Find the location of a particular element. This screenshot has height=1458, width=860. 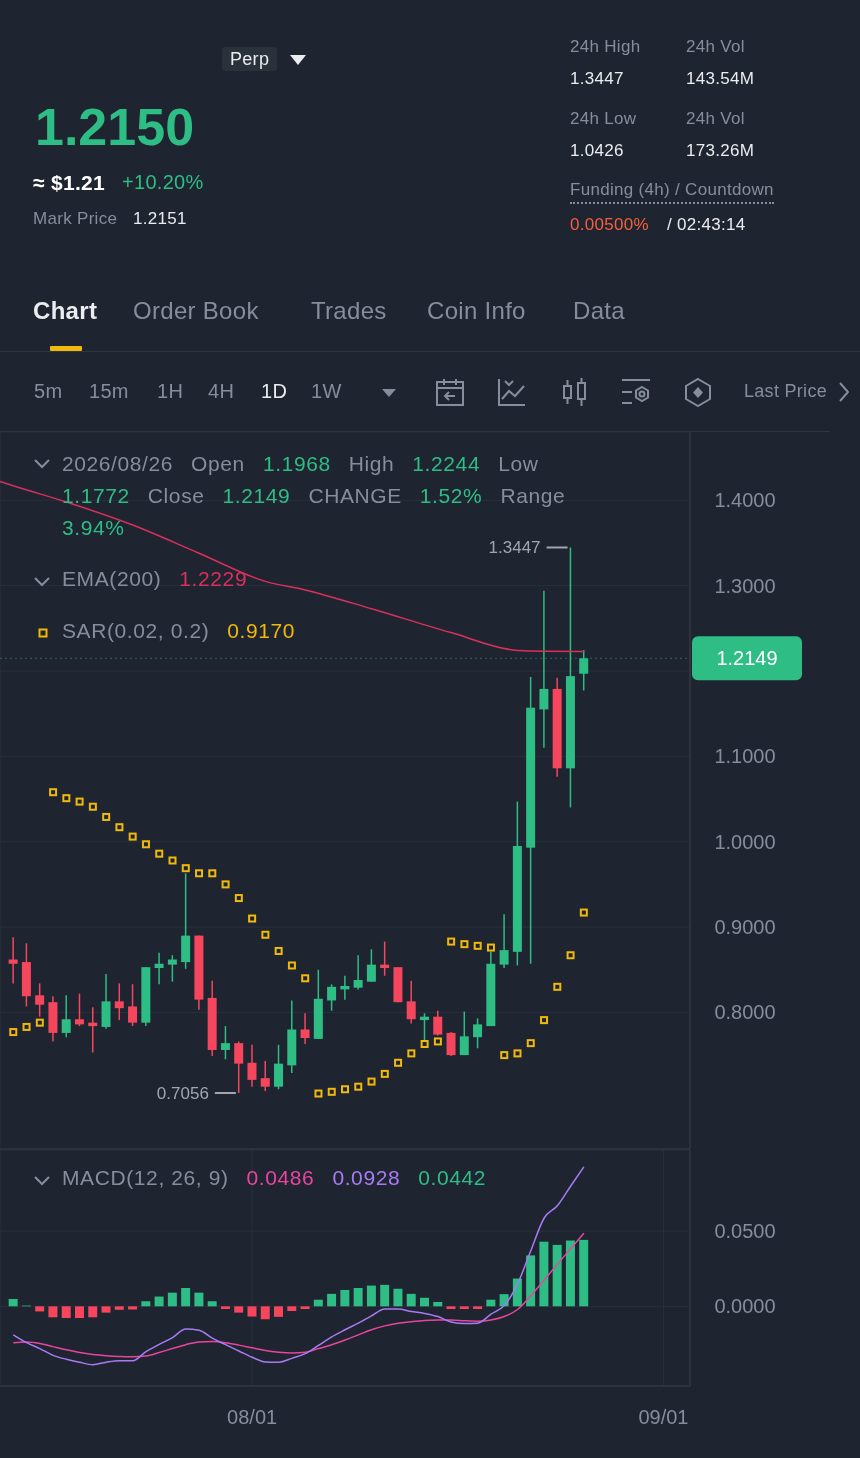

annotation: CHANGE is located at coordinates (355, 496).